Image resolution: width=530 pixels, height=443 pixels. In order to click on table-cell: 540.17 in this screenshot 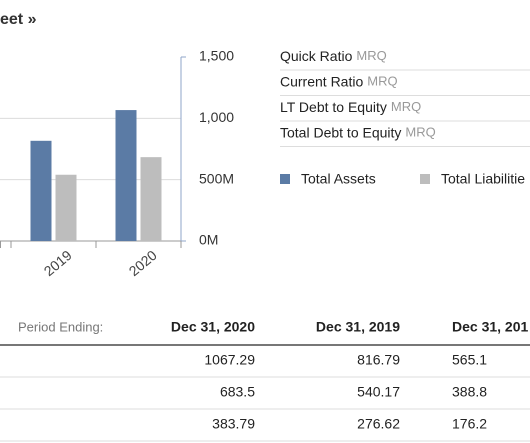, I will do `click(378, 392)`.